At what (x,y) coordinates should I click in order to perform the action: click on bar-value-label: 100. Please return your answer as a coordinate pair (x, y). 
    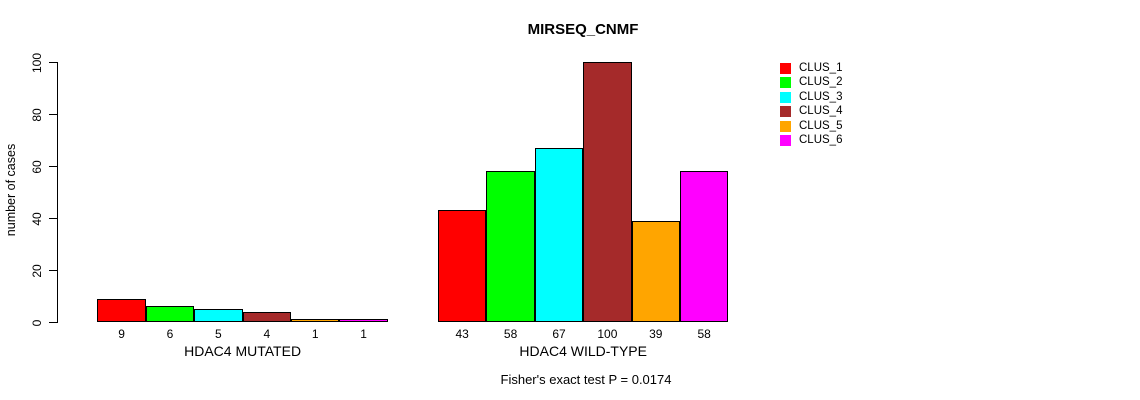
    Looking at the image, I should click on (607, 334).